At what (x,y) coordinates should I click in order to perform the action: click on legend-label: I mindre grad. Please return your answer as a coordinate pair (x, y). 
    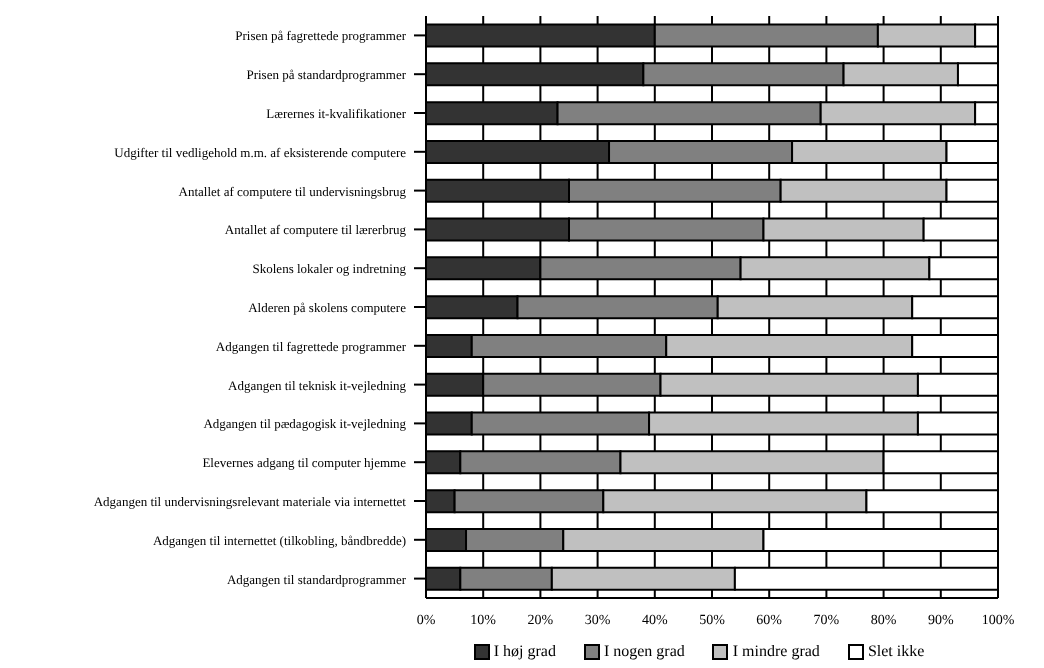
    Looking at the image, I should click on (776, 651).